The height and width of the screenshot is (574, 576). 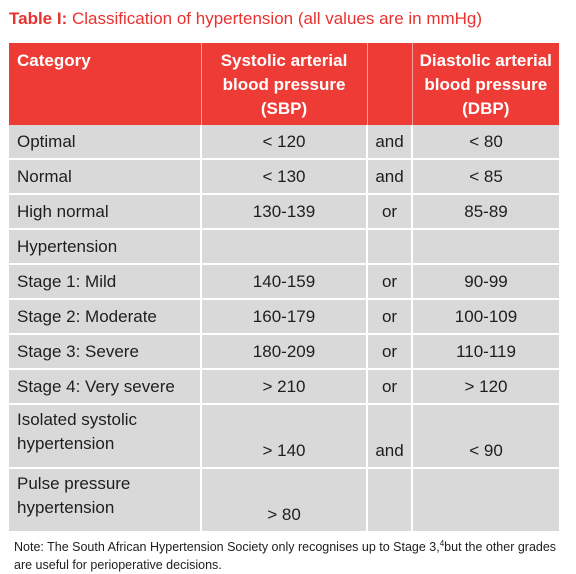 What do you see at coordinates (38, 18) in the screenshot?
I see `table-label: Table I:` at bounding box center [38, 18].